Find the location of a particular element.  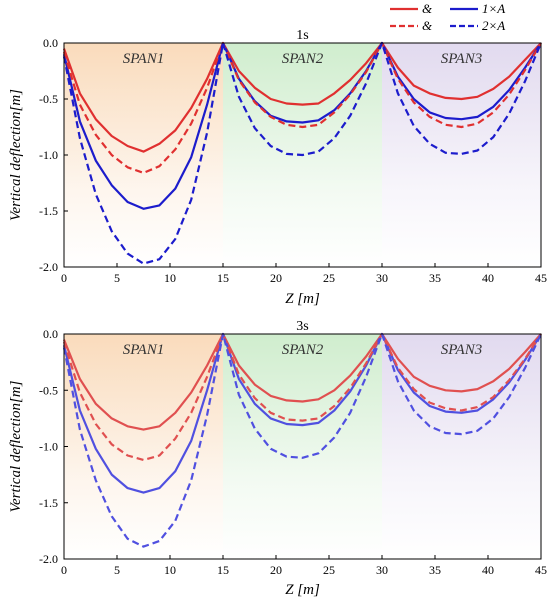

legend: & 1×A & 2×A is located at coordinates (447, 17).